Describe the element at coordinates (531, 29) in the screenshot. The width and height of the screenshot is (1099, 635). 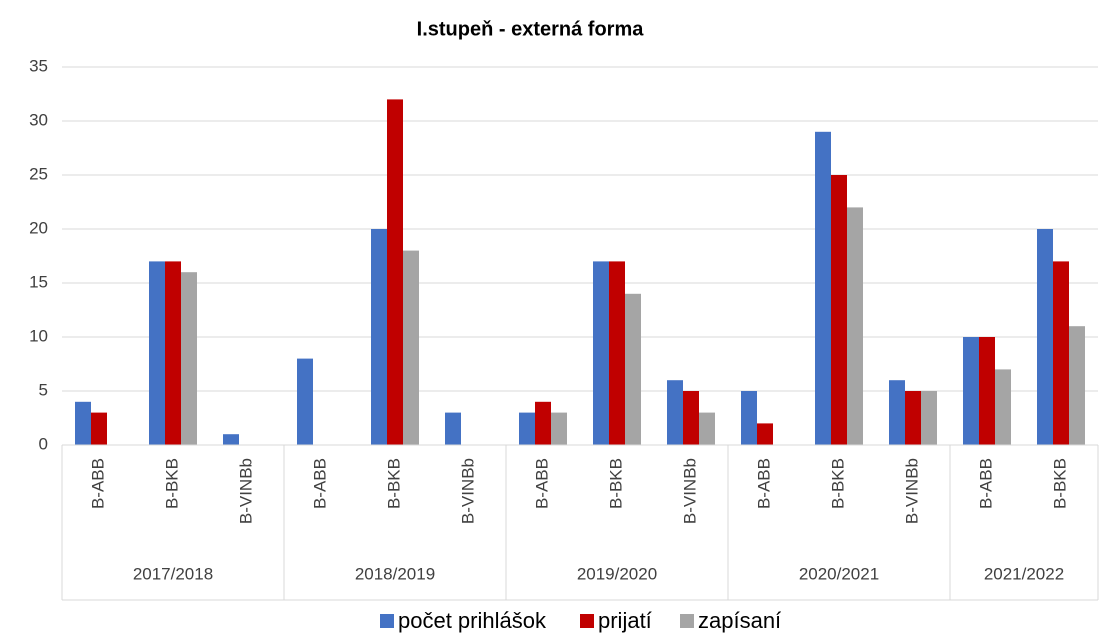
I see `chart-title: I.stupeň - externá forma` at that location.